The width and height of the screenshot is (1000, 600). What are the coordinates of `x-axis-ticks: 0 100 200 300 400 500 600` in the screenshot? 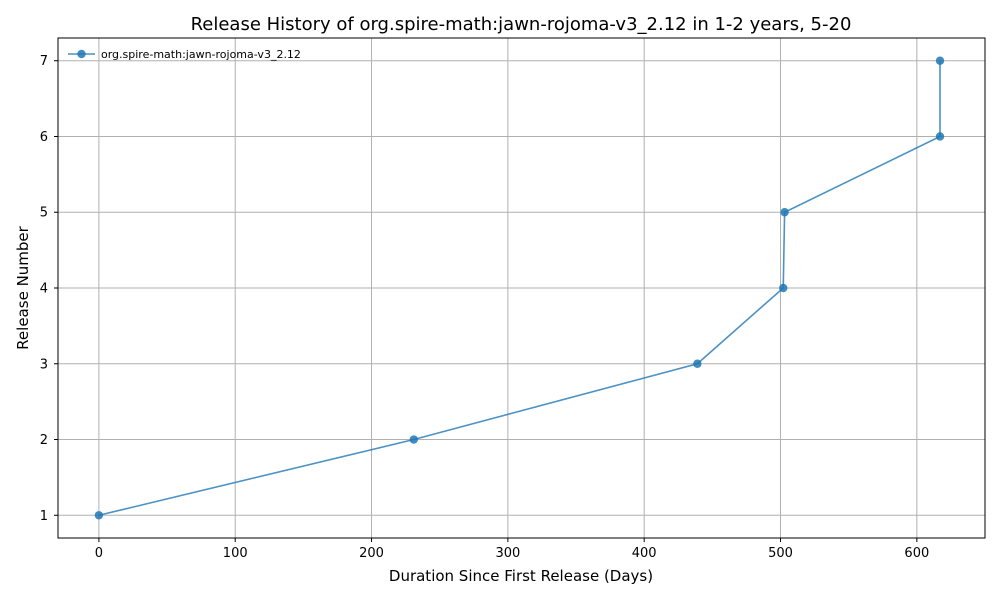 It's located at (512, 549).